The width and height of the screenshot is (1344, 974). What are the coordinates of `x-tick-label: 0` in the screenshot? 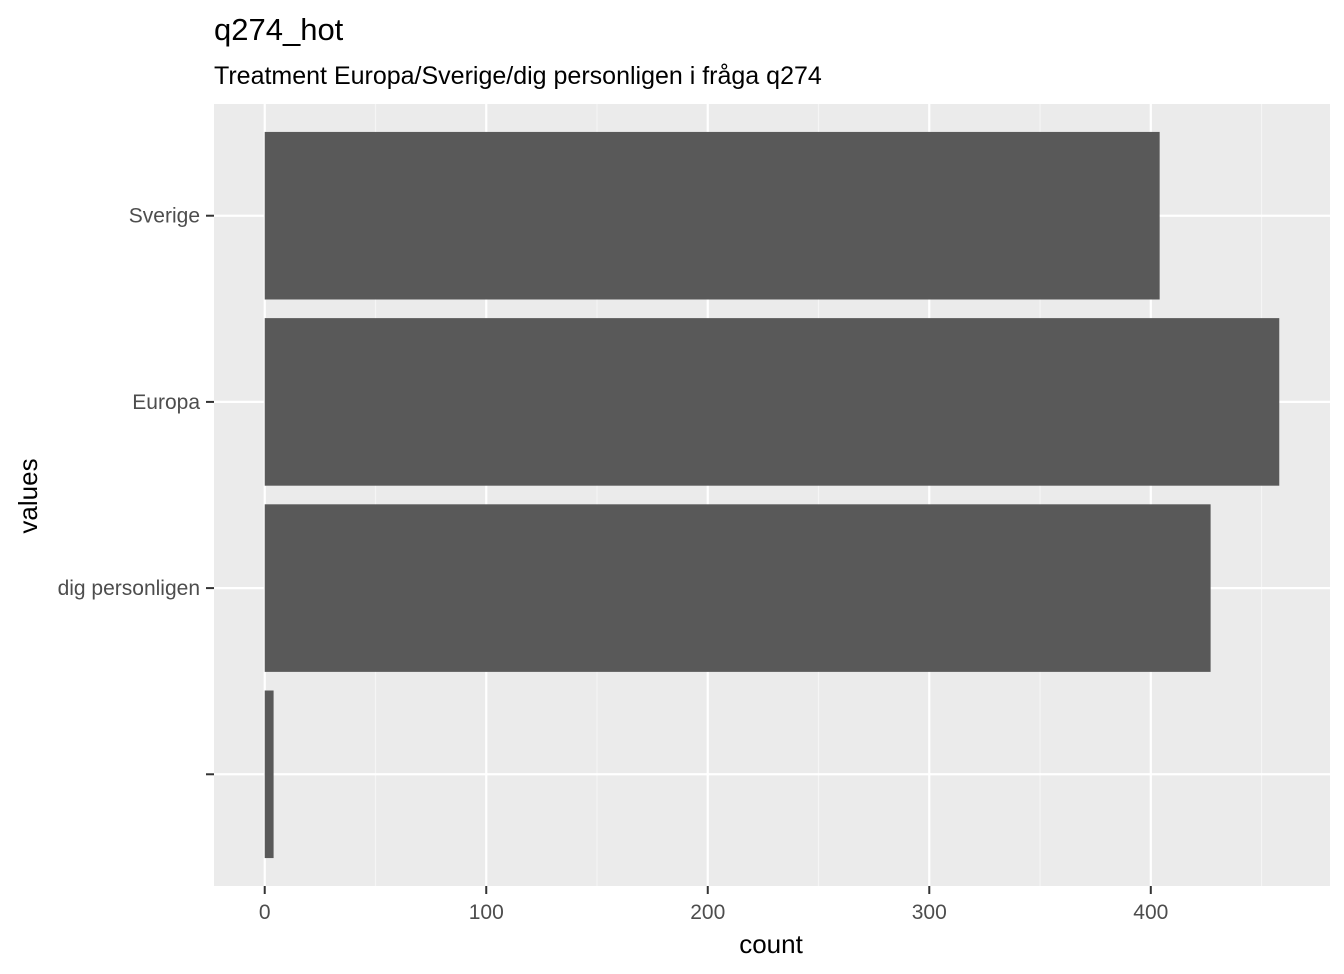 It's located at (265, 912).